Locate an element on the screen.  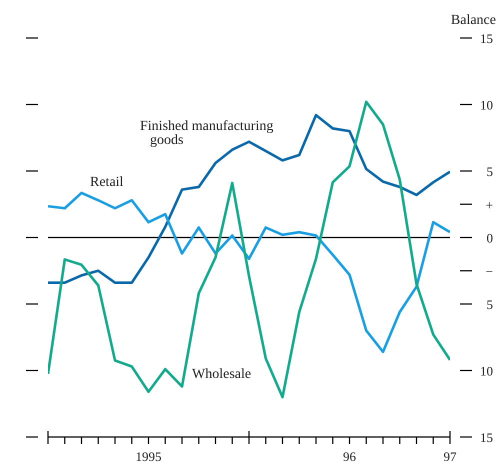
series-label: Retail is located at coordinates (107, 182).